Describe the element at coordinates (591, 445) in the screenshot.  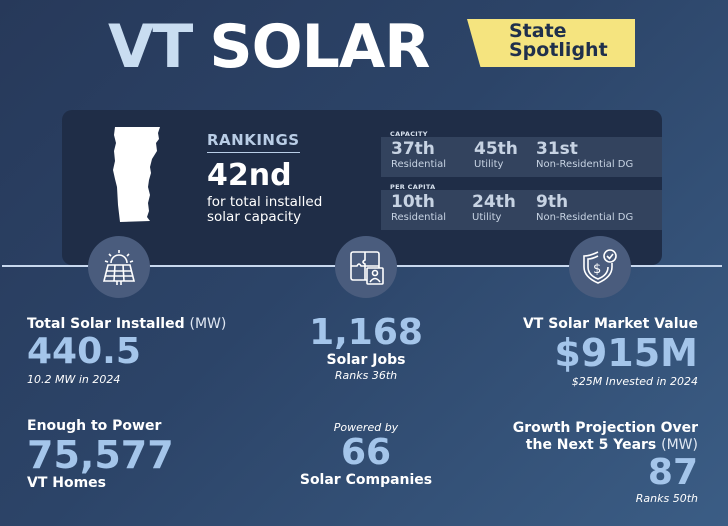
I see `label-text: the Next 5 Years` at that location.